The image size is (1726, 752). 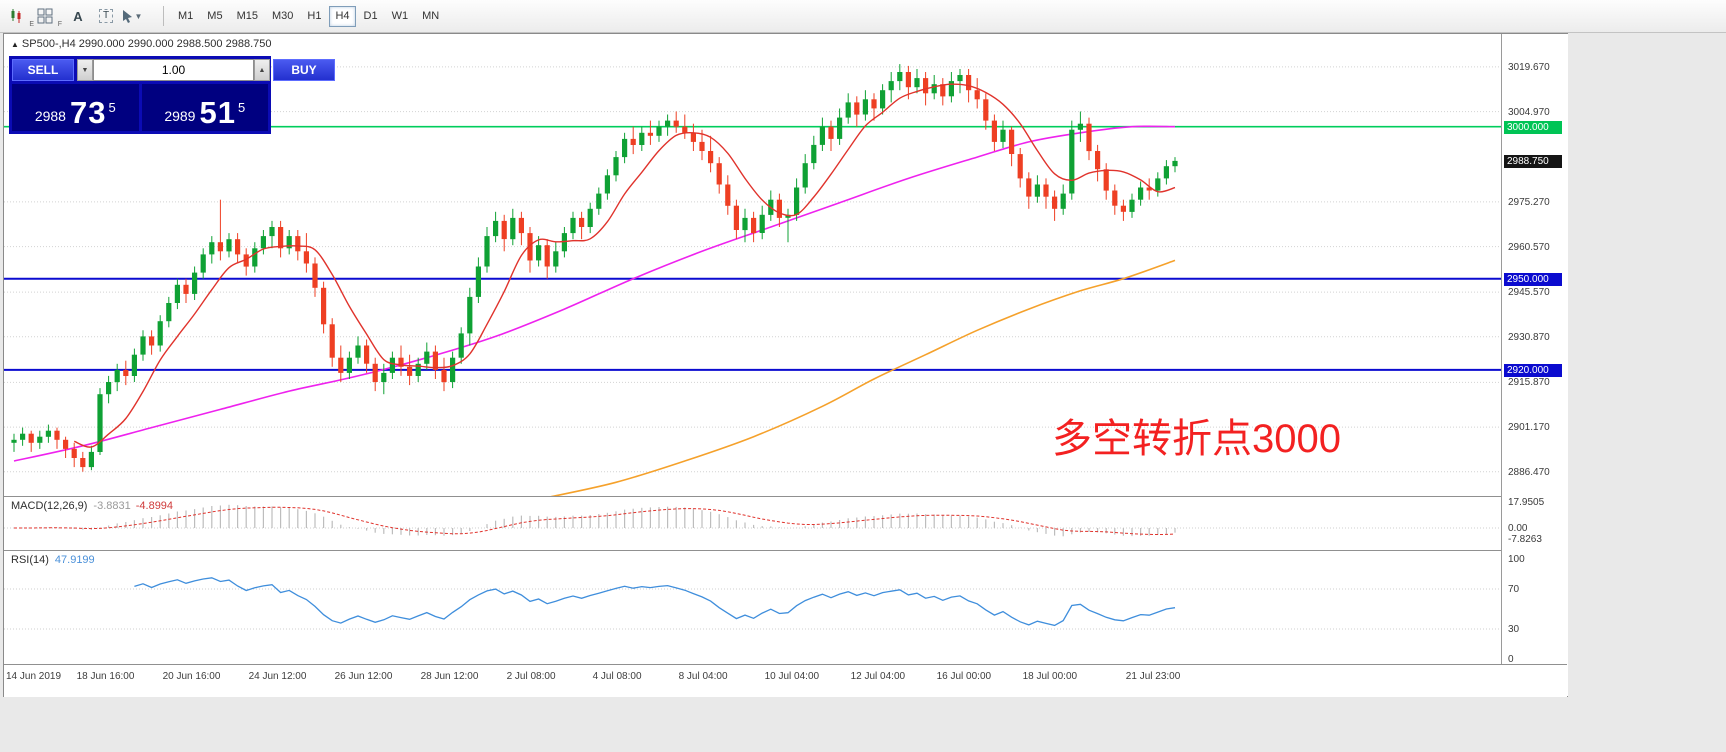 What do you see at coordinates (1529, 247) in the screenshot?
I see `axis-label: 2960.570` at bounding box center [1529, 247].